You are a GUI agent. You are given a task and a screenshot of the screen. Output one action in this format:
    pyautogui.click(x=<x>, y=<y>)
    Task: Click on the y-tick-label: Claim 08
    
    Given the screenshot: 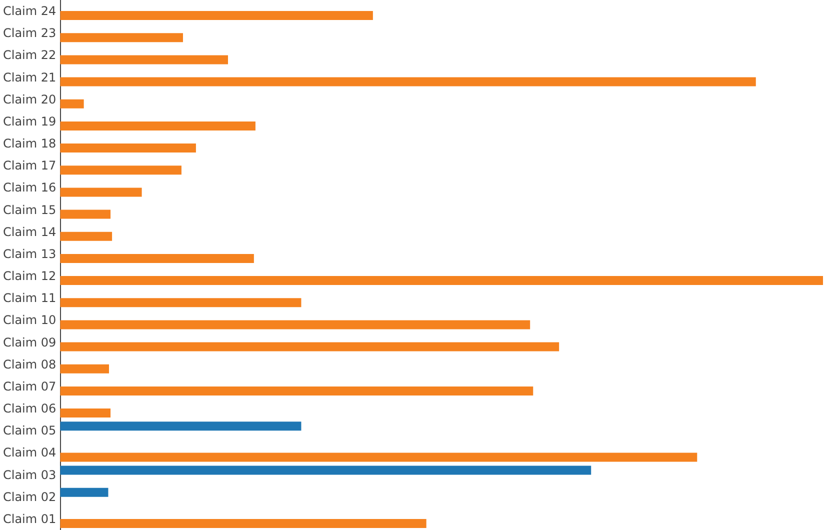 What is the action you would take?
    pyautogui.click(x=29, y=364)
    